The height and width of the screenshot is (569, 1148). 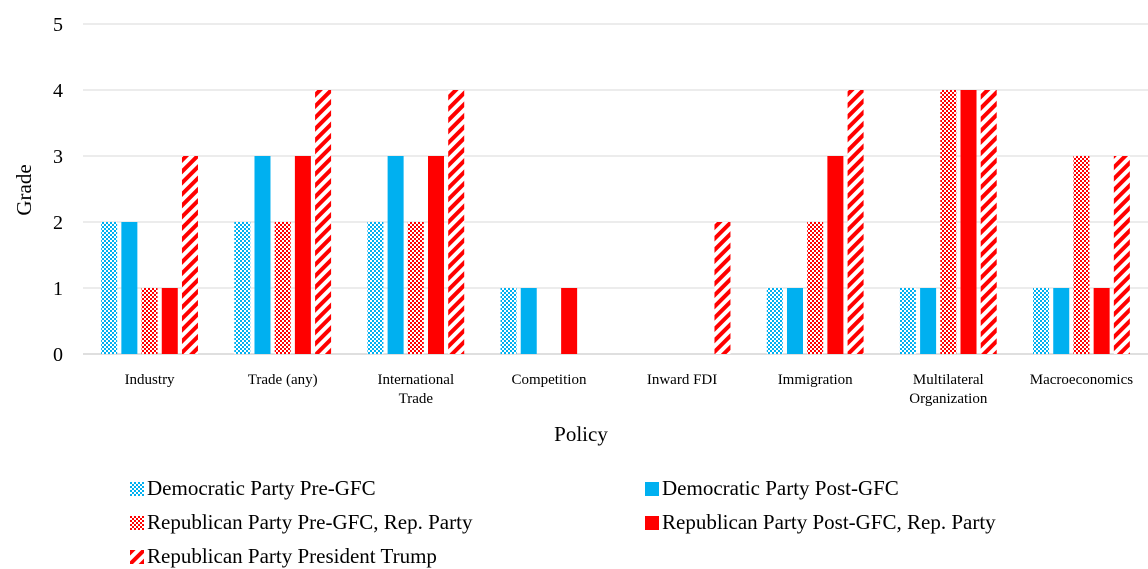 What do you see at coordinates (283, 380) in the screenshot?
I see `x-tick-label: Trade (any)` at bounding box center [283, 380].